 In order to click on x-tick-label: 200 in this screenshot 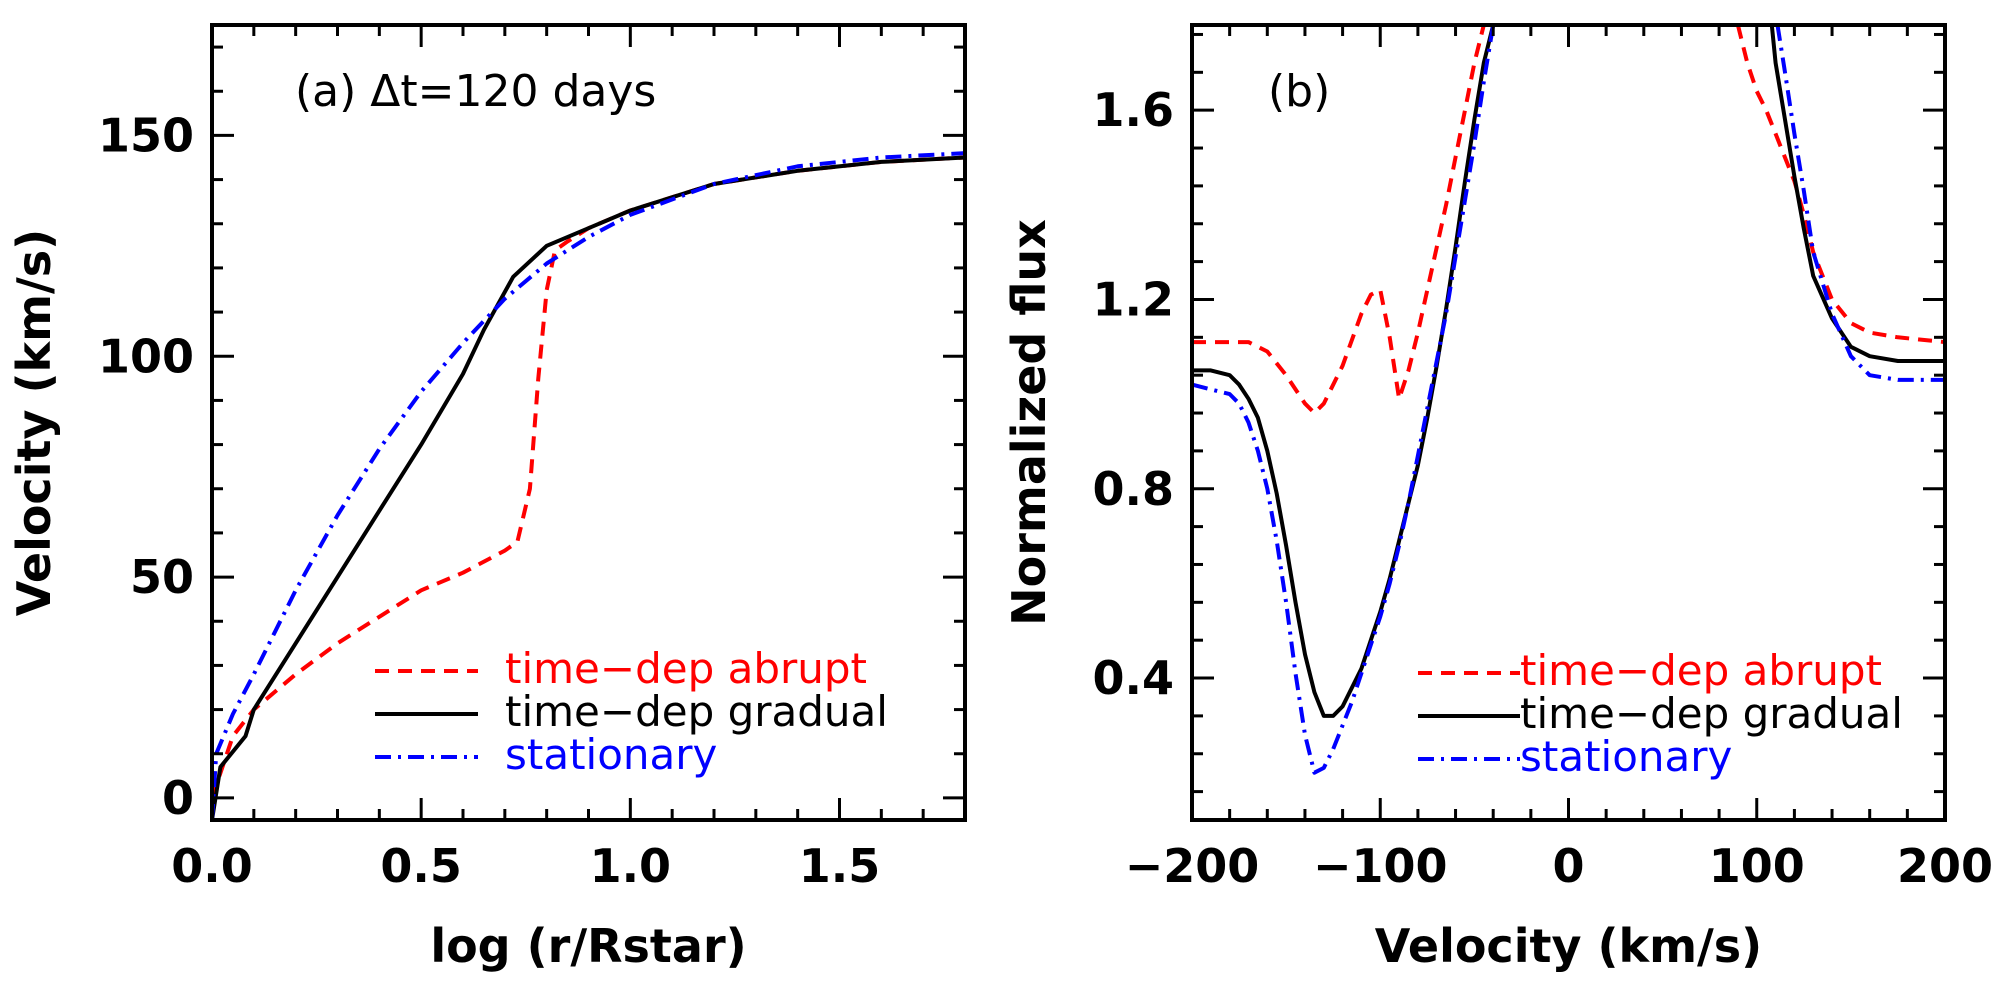, I will do `click(1945, 866)`.